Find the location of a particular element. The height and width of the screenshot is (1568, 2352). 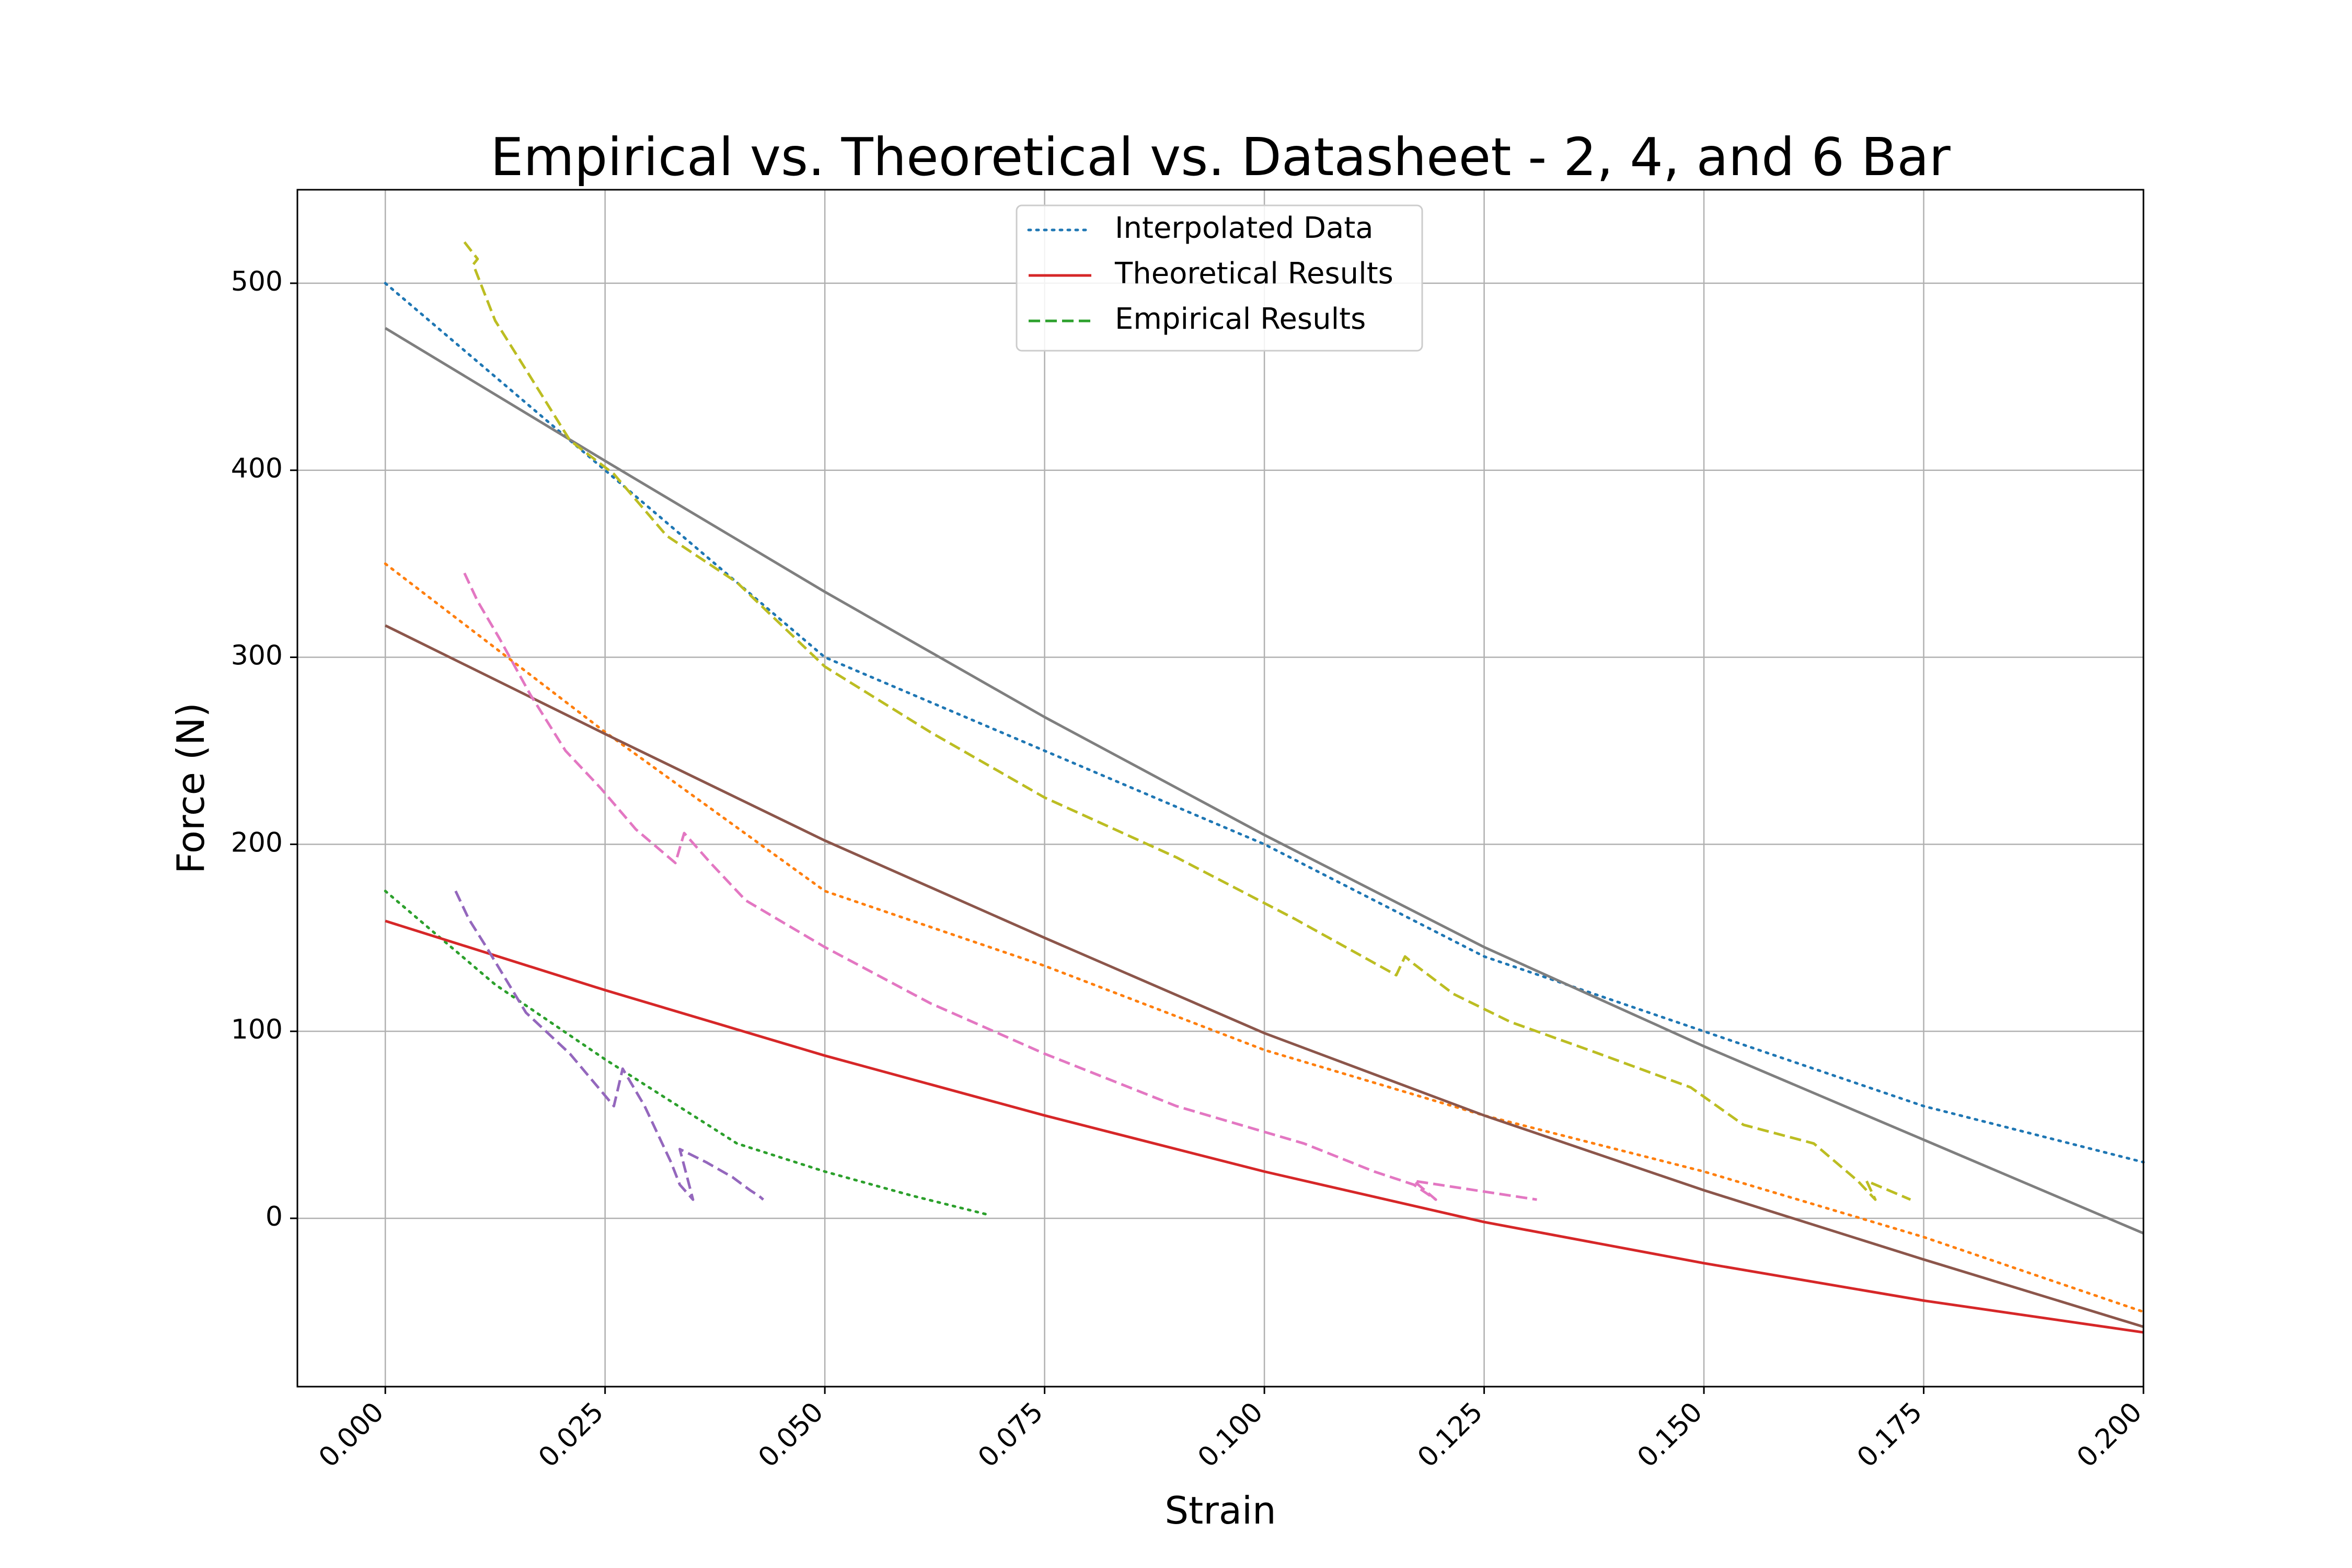

legend-box is located at coordinates (1219, 278).